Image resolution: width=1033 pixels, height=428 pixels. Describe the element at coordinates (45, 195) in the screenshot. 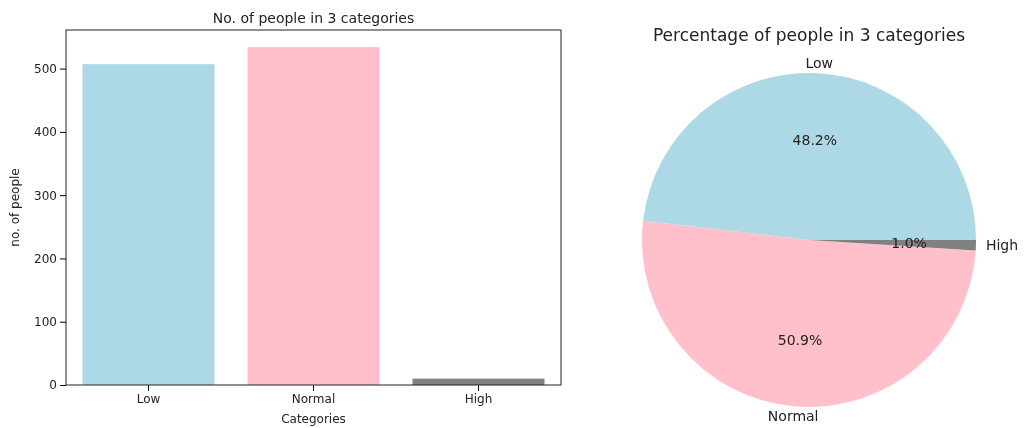

I see `y-tick-label: 300` at that location.